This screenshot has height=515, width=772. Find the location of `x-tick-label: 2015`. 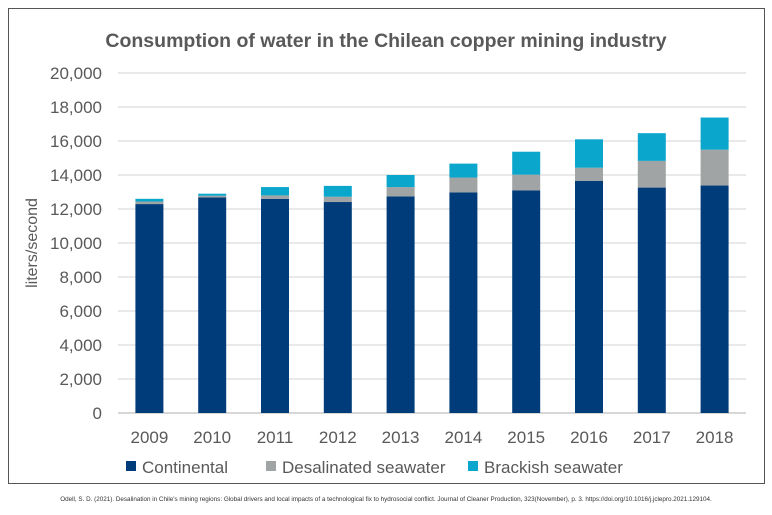

x-tick-label: 2015 is located at coordinates (526, 437).